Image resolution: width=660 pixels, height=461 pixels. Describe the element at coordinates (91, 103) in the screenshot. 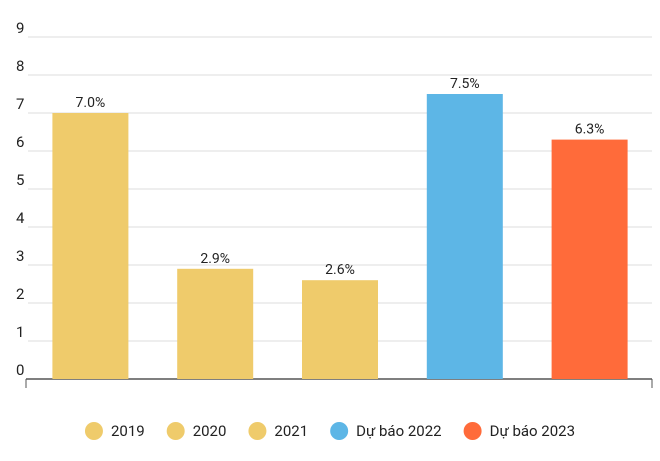

I see `value-label: 7.0%` at that location.